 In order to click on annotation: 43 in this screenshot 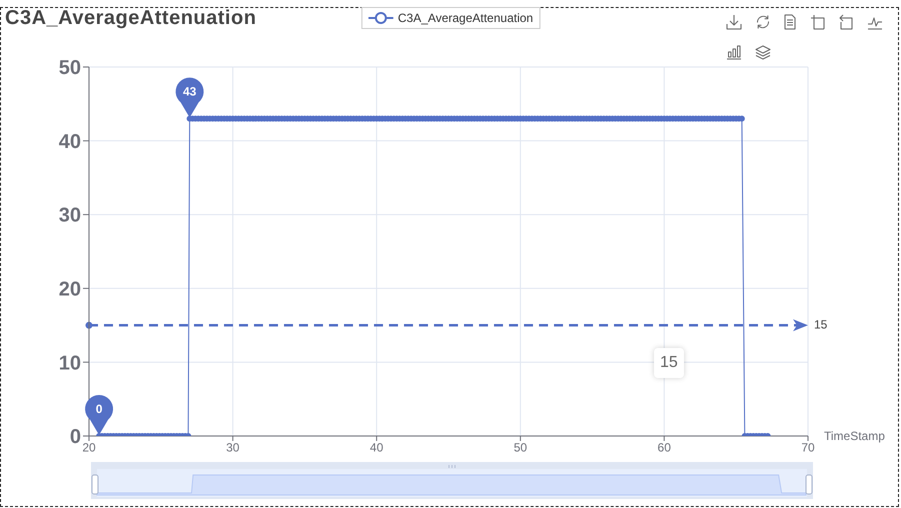, I will do `click(189, 91)`.